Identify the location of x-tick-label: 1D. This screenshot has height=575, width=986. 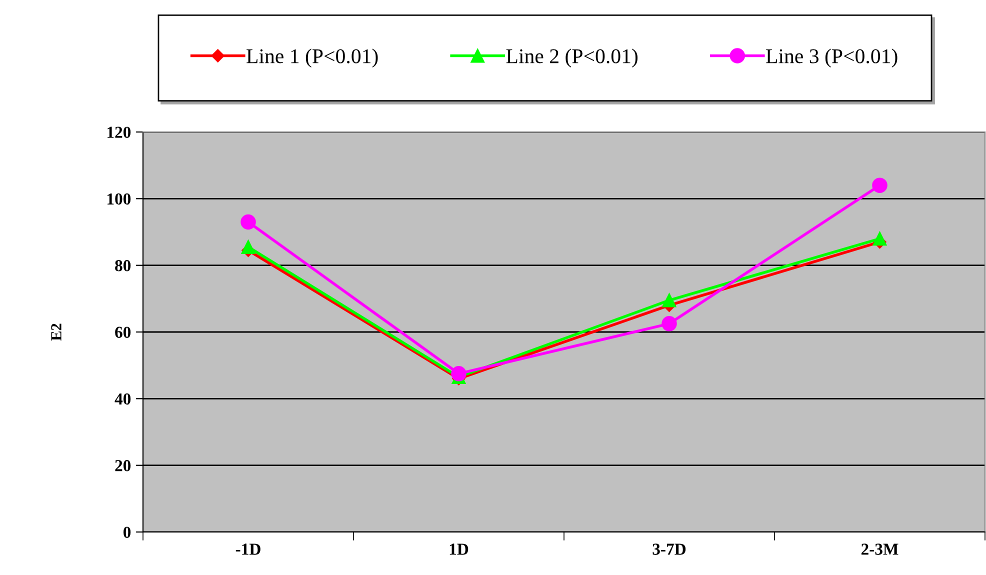
(459, 549).